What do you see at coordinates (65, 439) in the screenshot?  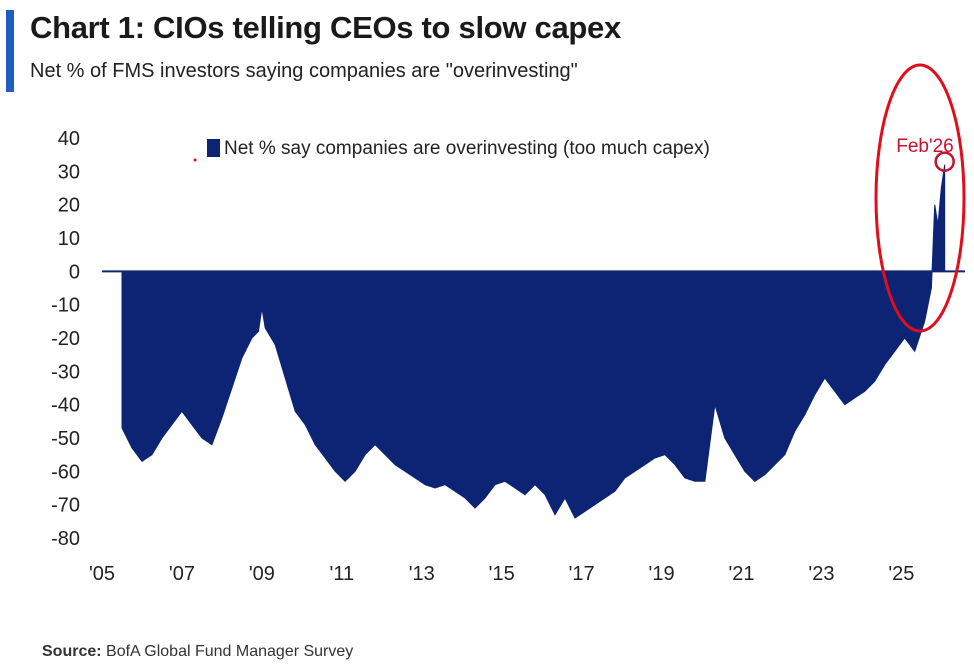 I see `y-tick-label: -50` at bounding box center [65, 439].